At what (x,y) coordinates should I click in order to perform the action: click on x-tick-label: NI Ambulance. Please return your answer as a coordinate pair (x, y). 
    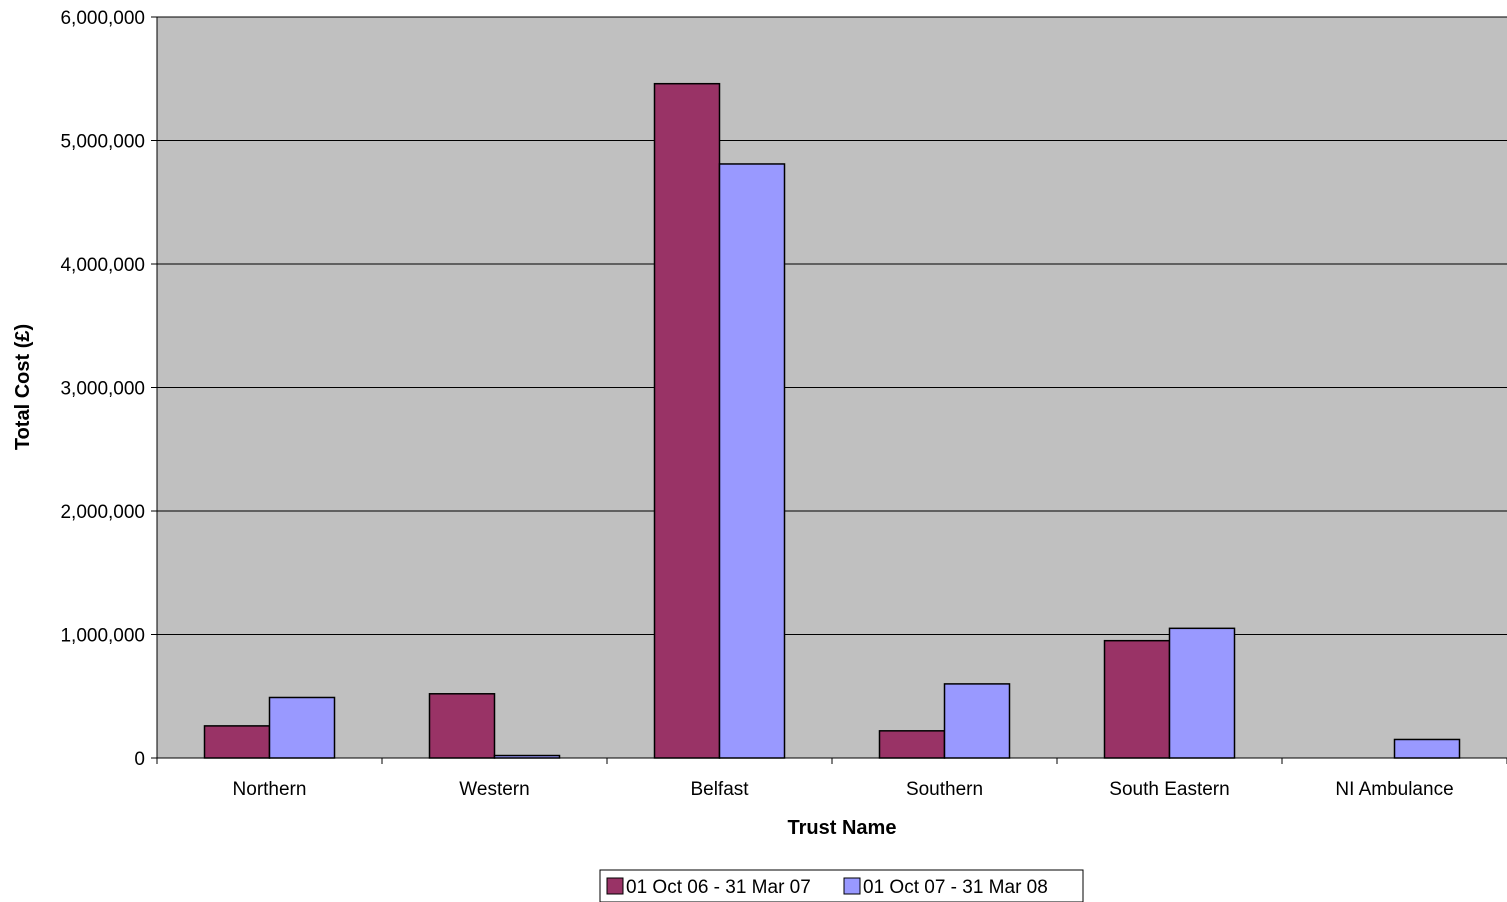
    Looking at the image, I should click on (1394, 789).